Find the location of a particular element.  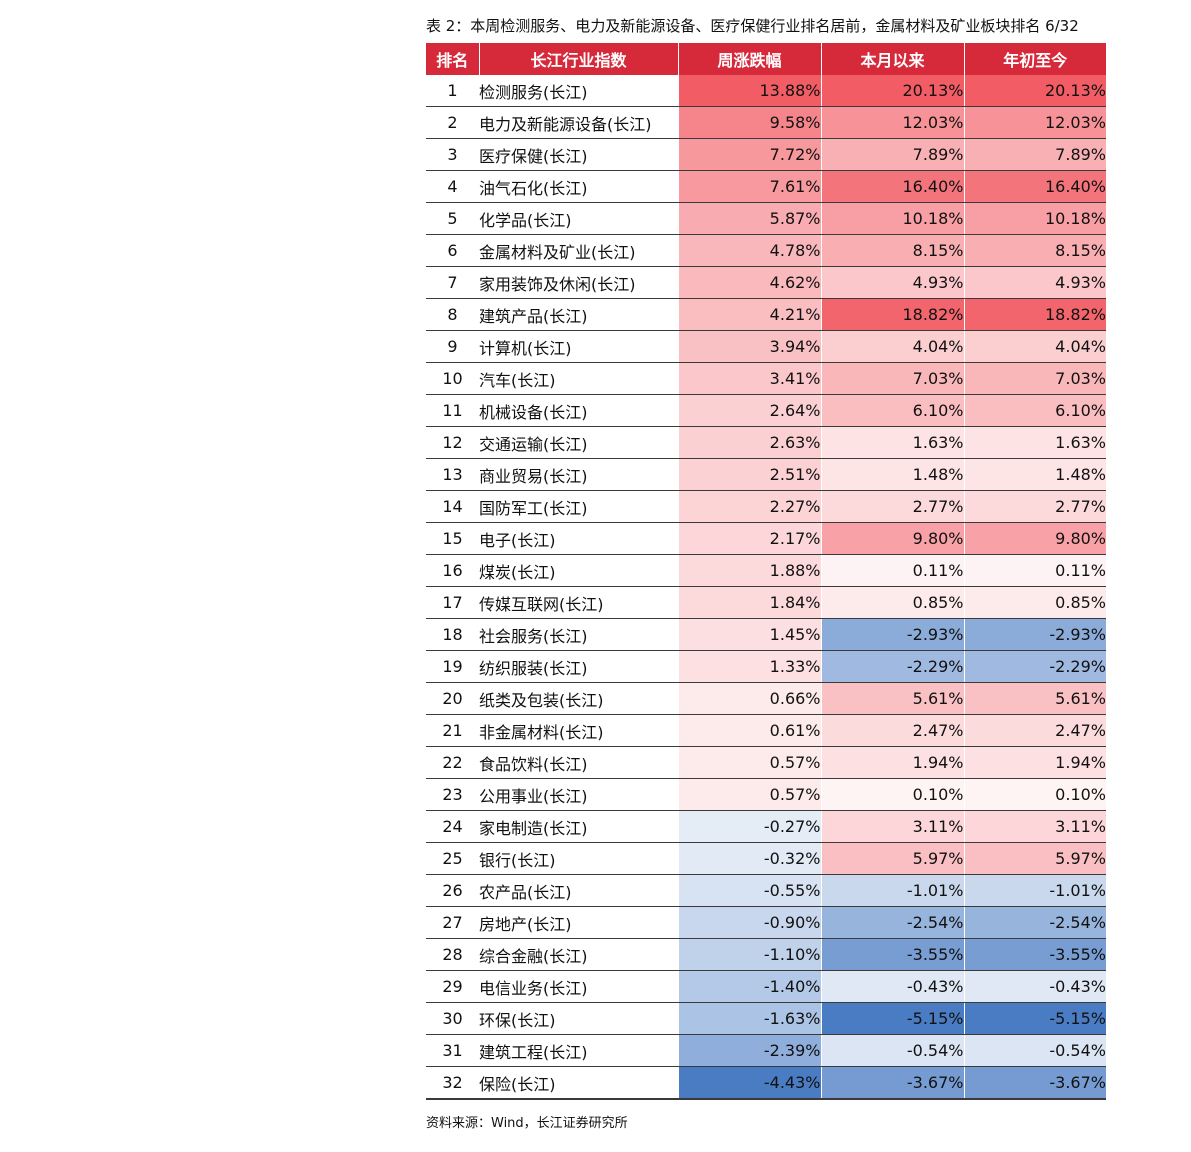

industry-name-cell: 房地产(长江) is located at coordinates (578, 922).